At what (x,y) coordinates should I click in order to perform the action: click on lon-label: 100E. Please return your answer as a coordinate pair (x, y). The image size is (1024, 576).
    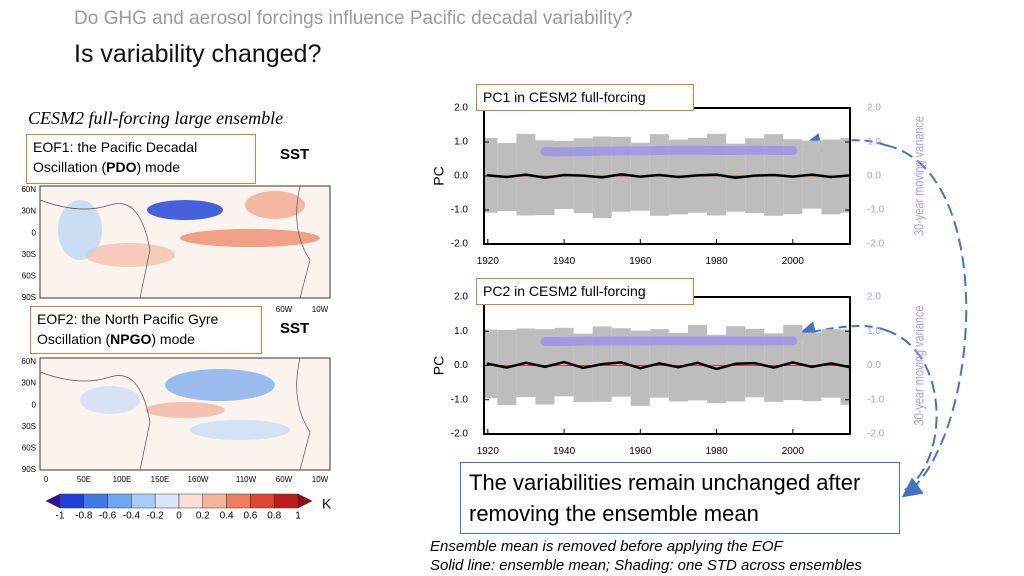
    Looking at the image, I should click on (122, 479).